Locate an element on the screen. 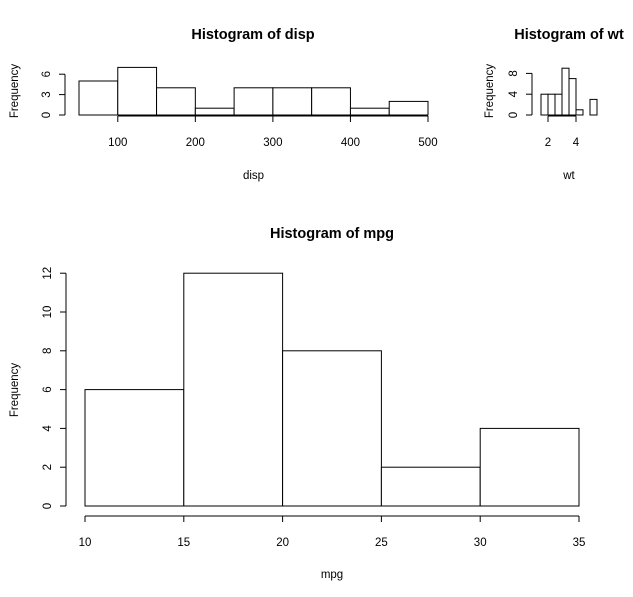  mpg-x-tick-label: 35 is located at coordinates (579, 543).